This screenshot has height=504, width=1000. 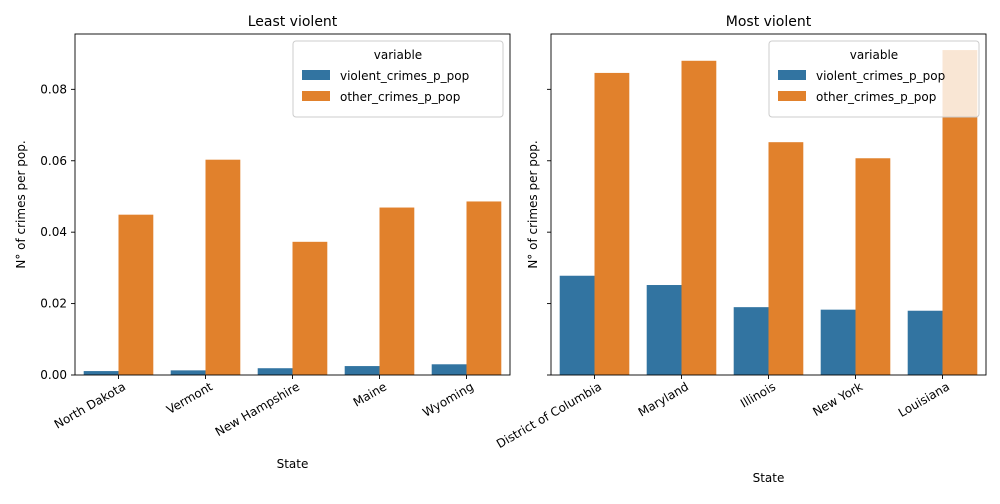 I want to click on x-tick-label: New York, so click(x=837, y=399).